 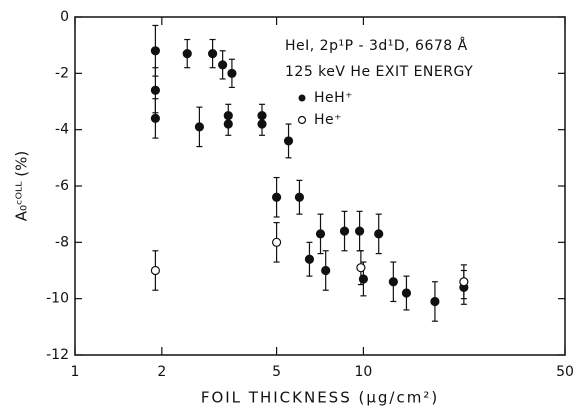 What do you see at coordinates (565, 372) in the screenshot?
I see `x-tick-label: 50` at bounding box center [565, 372].